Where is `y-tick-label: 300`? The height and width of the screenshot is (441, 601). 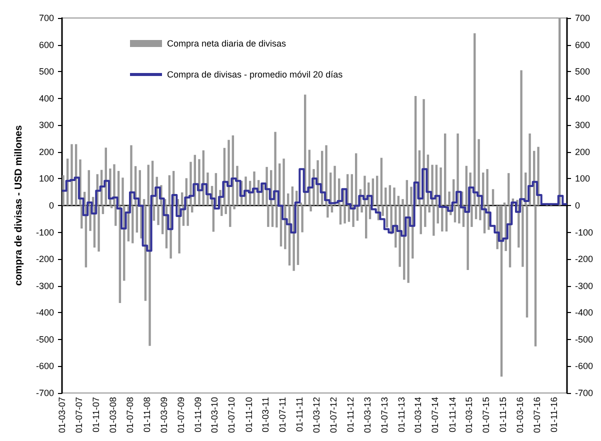 y-tick-label: 300 is located at coordinates (46, 125).